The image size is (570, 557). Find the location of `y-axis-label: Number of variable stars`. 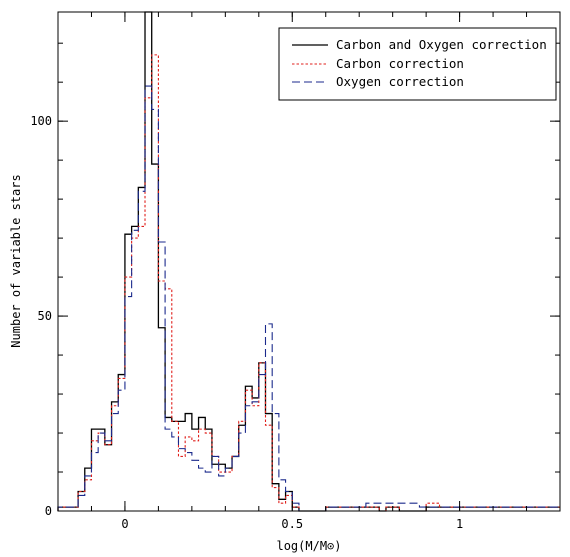

y-axis-label: Number of variable stars is located at coordinates (16, 260).